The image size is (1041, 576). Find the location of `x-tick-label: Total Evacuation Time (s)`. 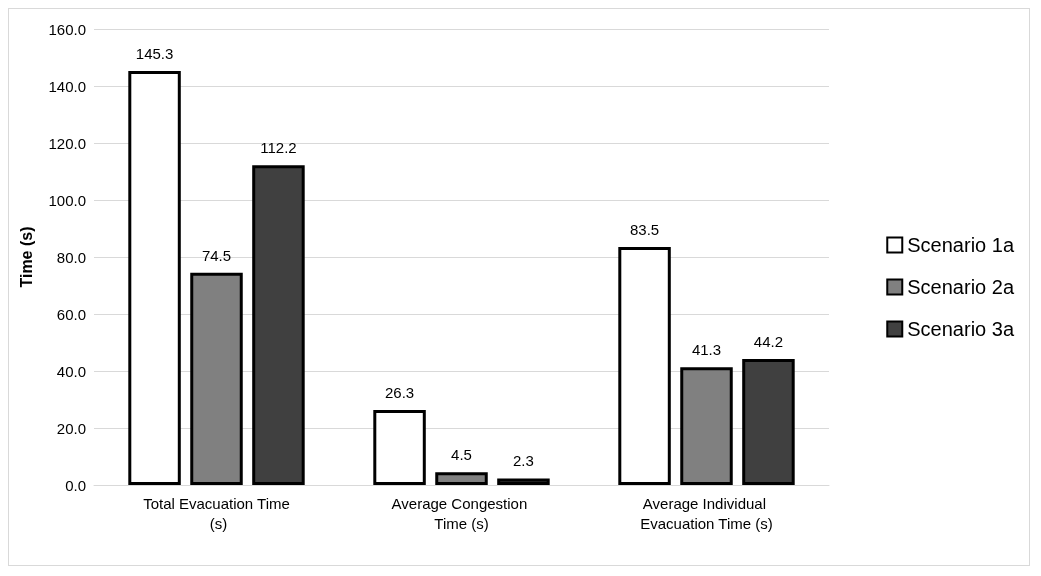

x-tick-label: Total Evacuation Time (s) is located at coordinates (216, 513).